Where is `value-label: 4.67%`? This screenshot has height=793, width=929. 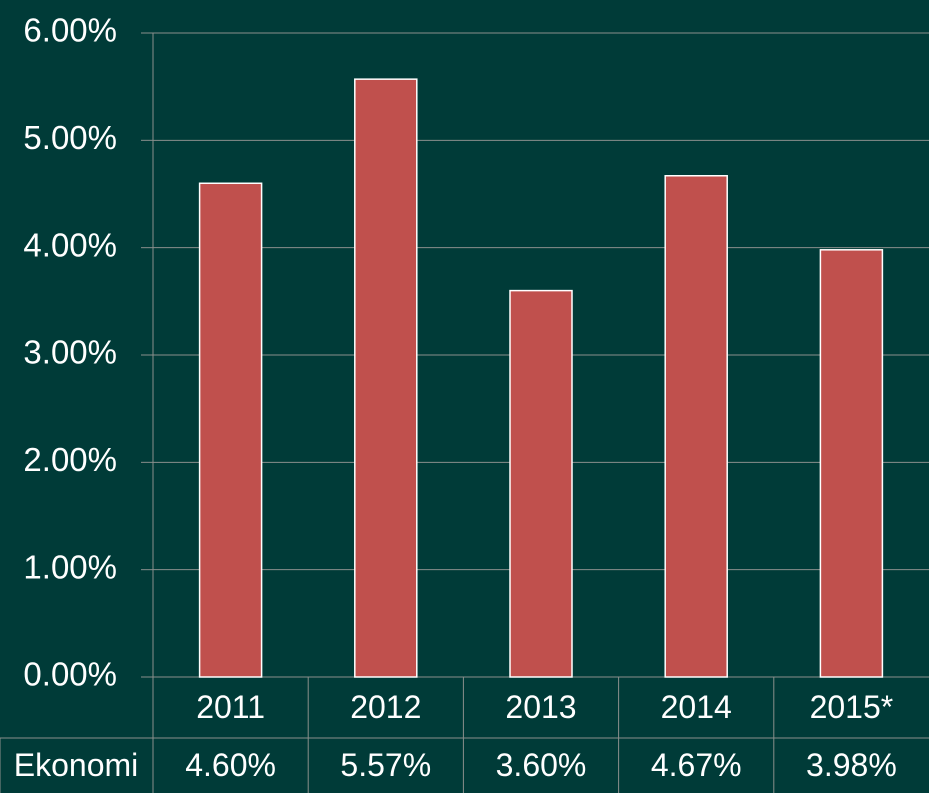 value-label: 4.67% is located at coordinates (696, 765).